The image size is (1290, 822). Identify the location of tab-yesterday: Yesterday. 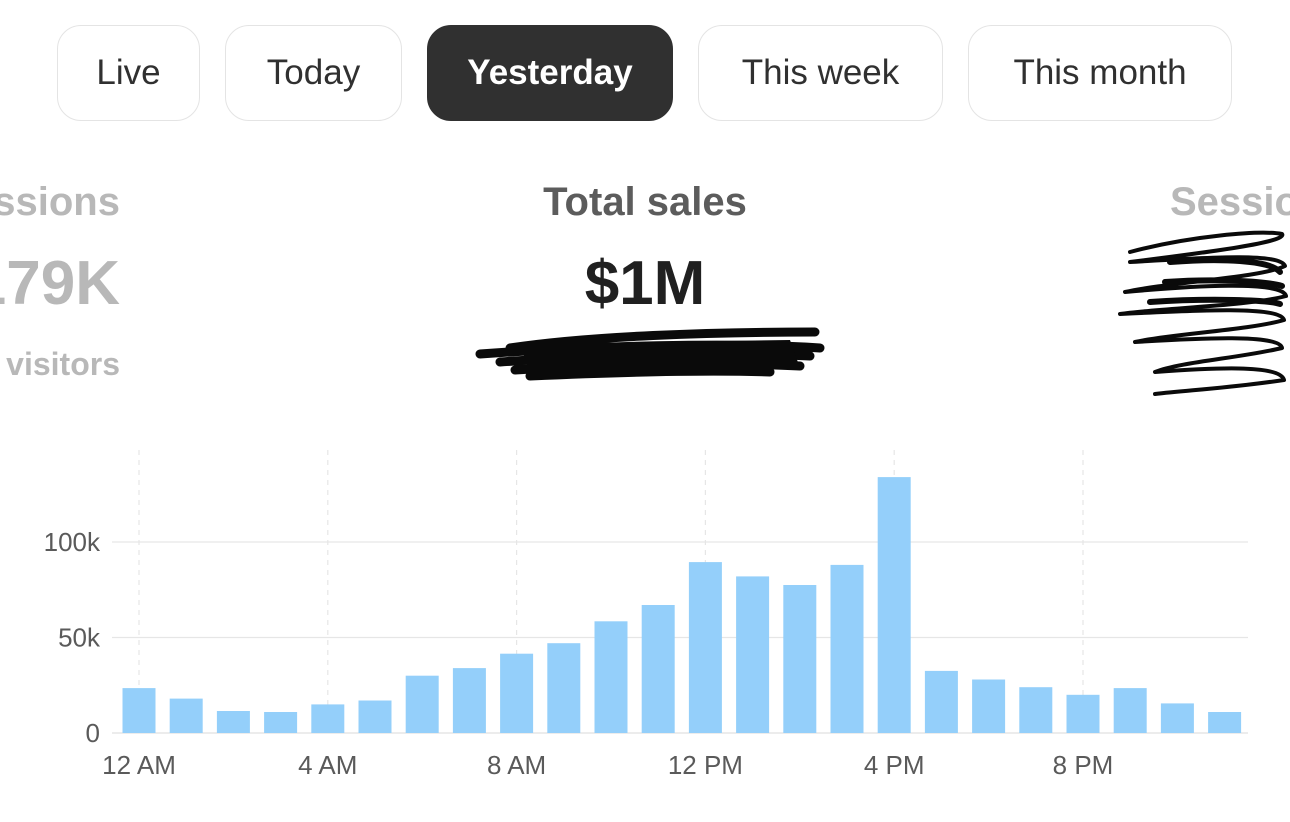
(550, 73).